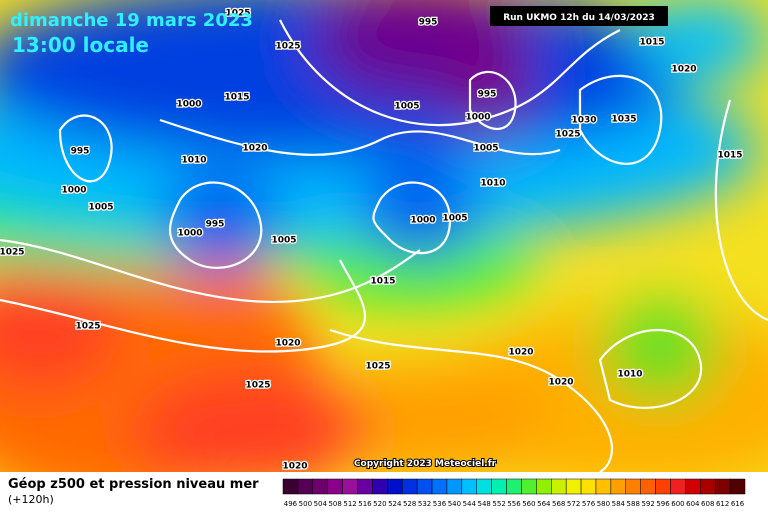 Image resolution: width=768 pixels, height=512 pixels. I want to click on scale-label: 532, so click(424, 504).